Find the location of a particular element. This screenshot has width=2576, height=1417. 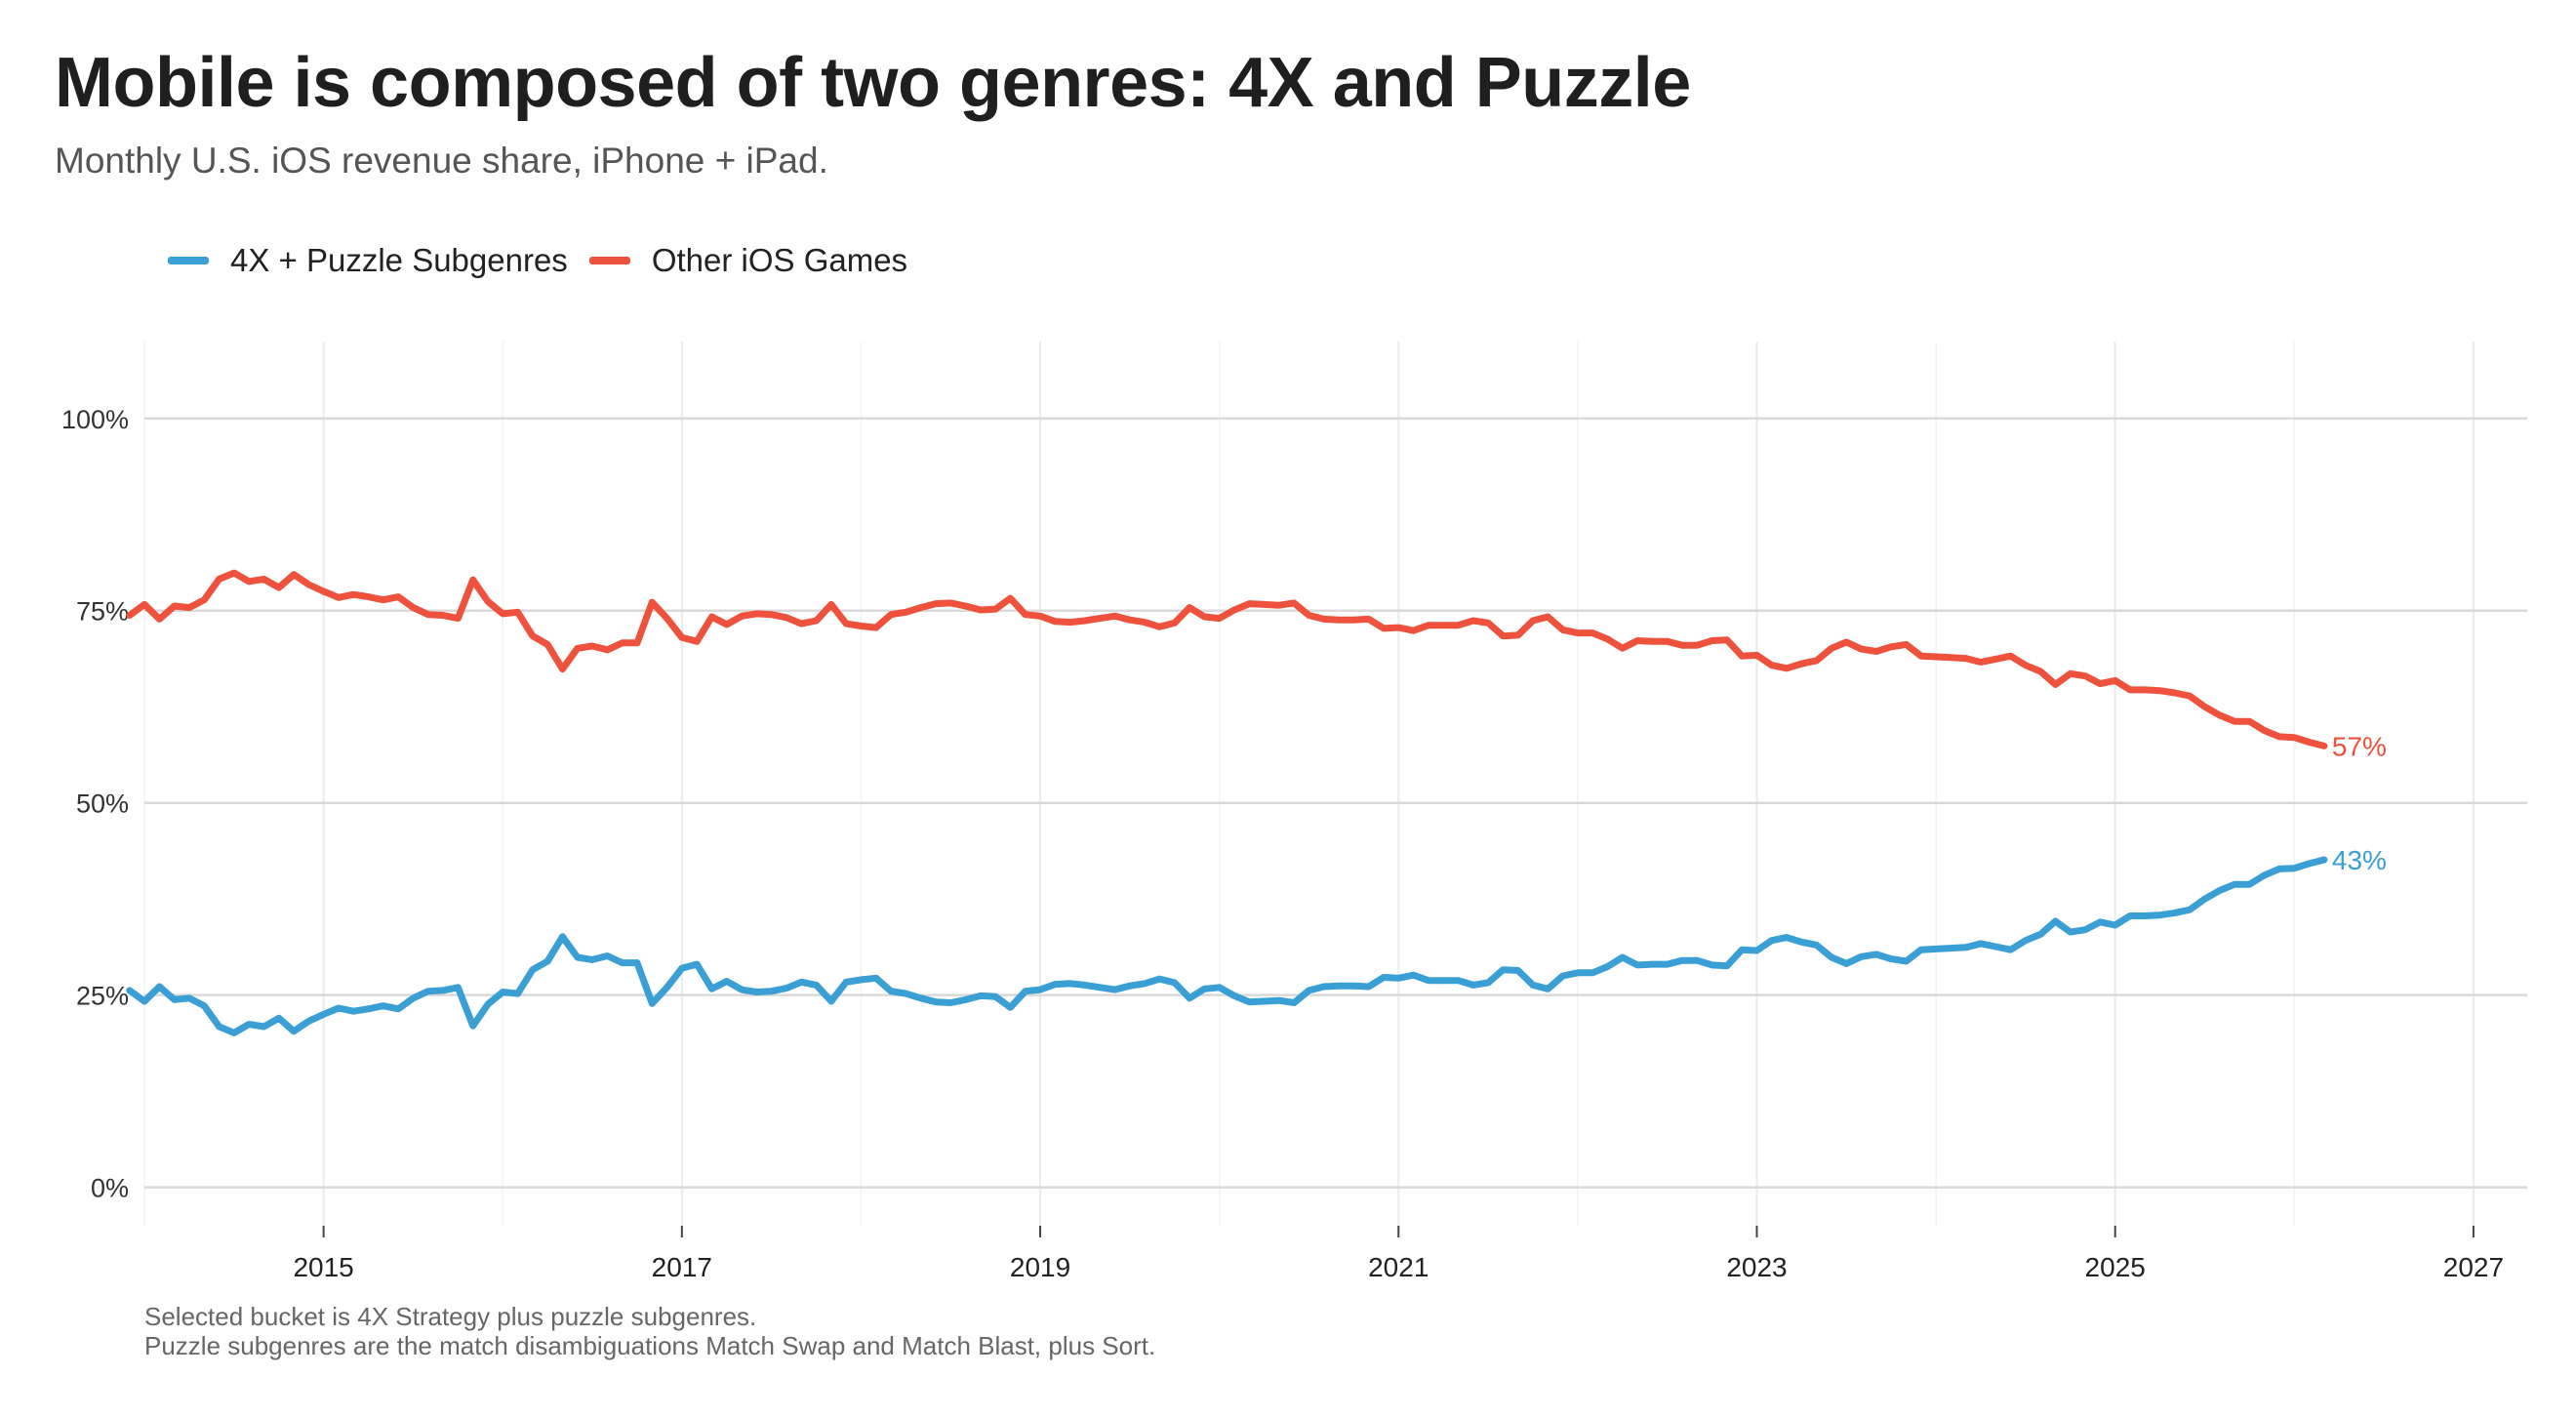

x-tick-label: 2021 is located at coordinates (1398, 1267).